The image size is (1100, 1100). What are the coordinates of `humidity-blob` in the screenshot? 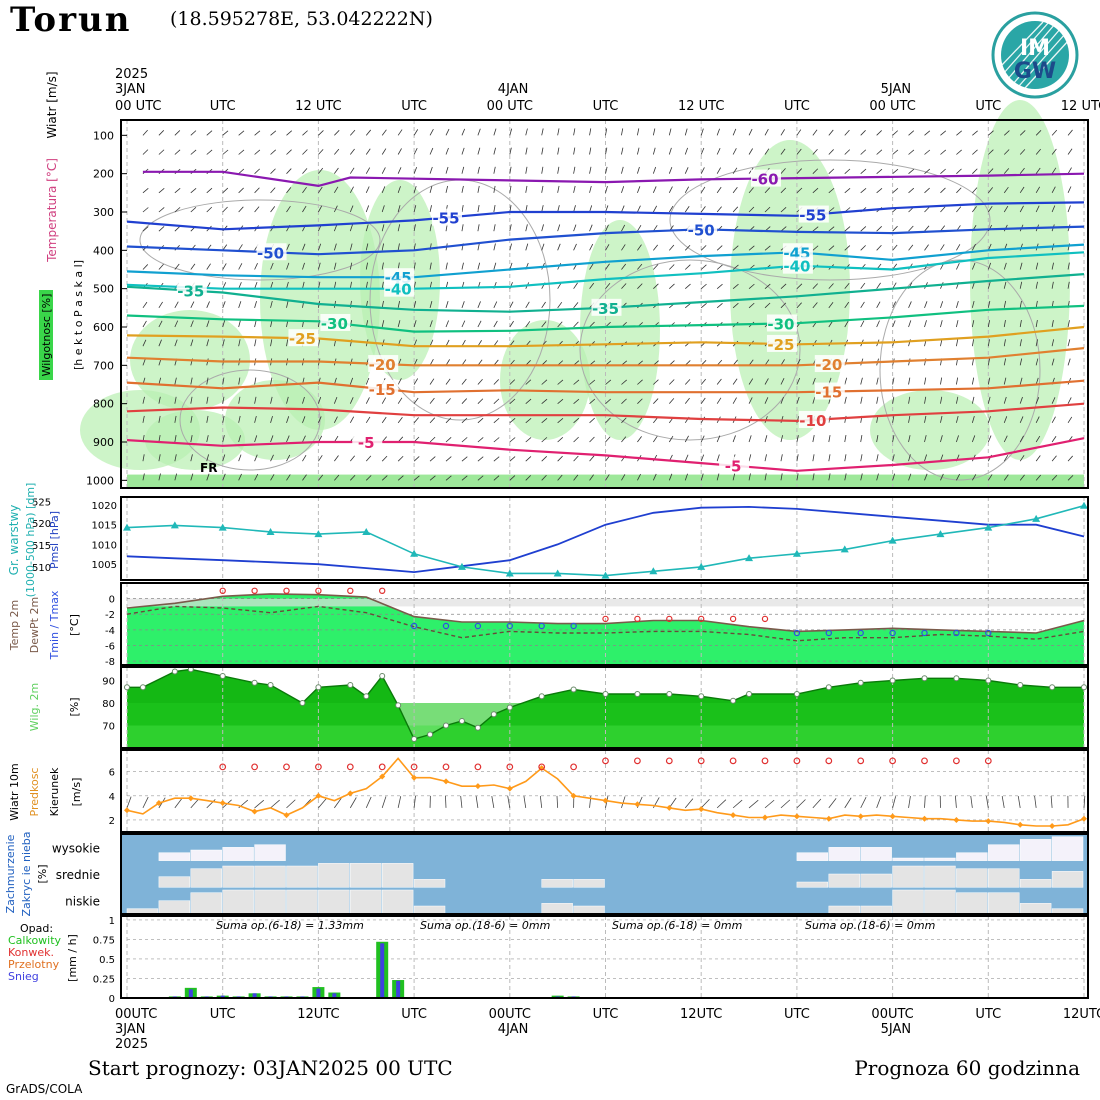 It's located at (545, 380).